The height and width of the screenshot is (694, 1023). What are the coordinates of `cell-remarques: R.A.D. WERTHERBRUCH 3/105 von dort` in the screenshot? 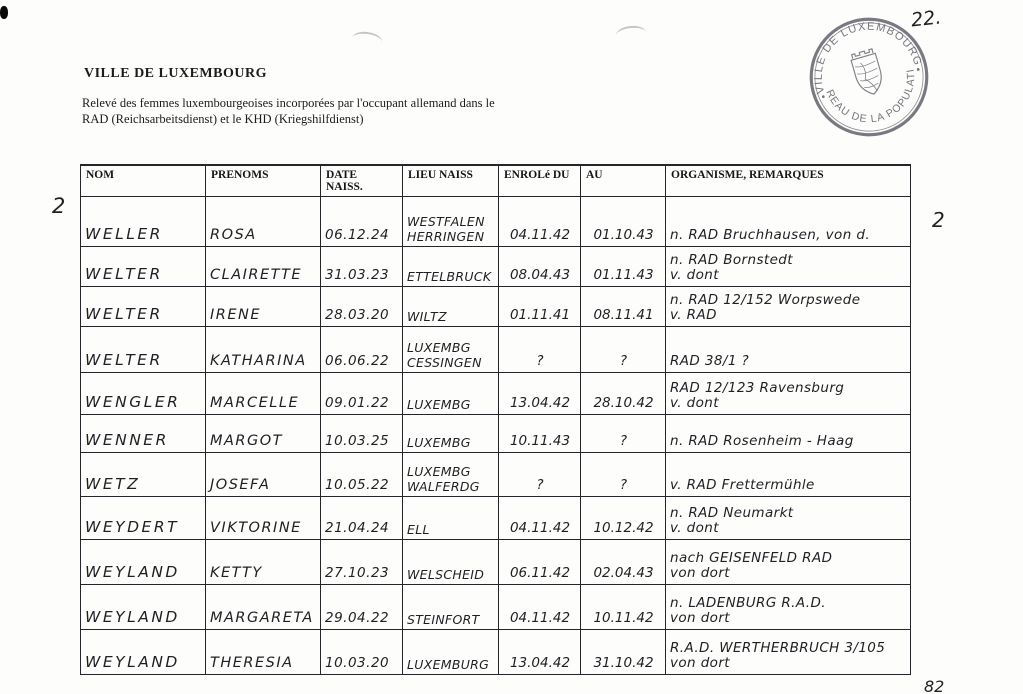 It's located at (788, 652).